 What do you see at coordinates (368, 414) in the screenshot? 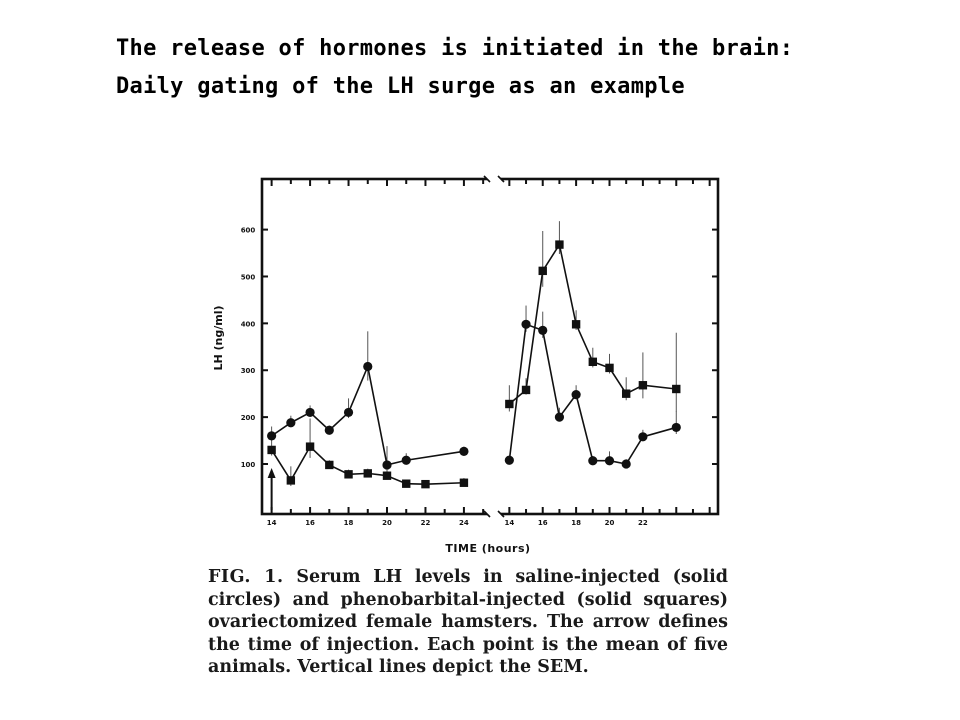
I see `line-circle-seg0` at bounding box center [368, 414].